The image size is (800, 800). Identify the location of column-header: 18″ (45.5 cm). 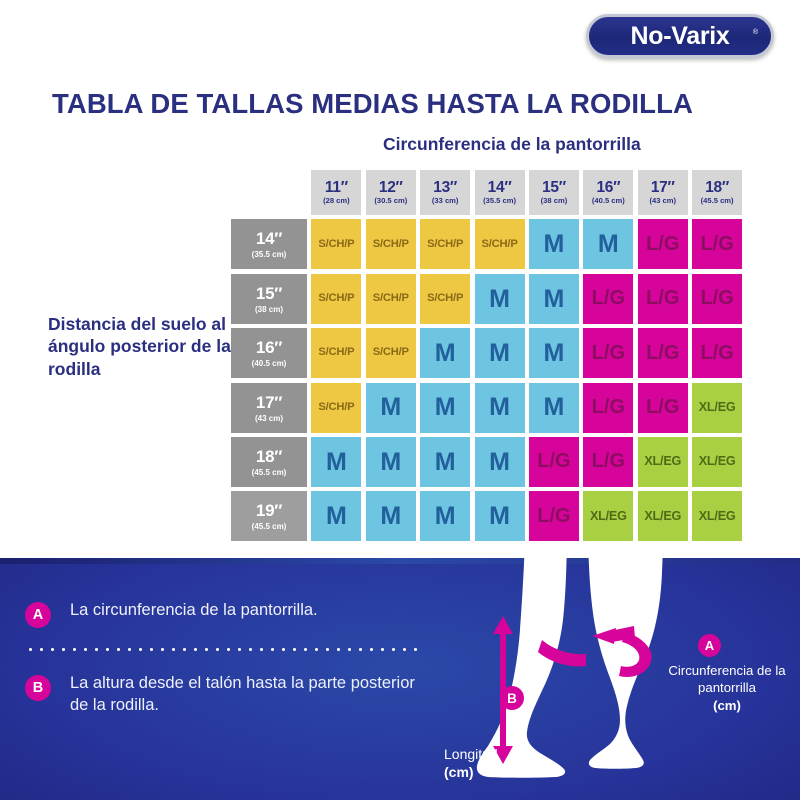
(717, 192).